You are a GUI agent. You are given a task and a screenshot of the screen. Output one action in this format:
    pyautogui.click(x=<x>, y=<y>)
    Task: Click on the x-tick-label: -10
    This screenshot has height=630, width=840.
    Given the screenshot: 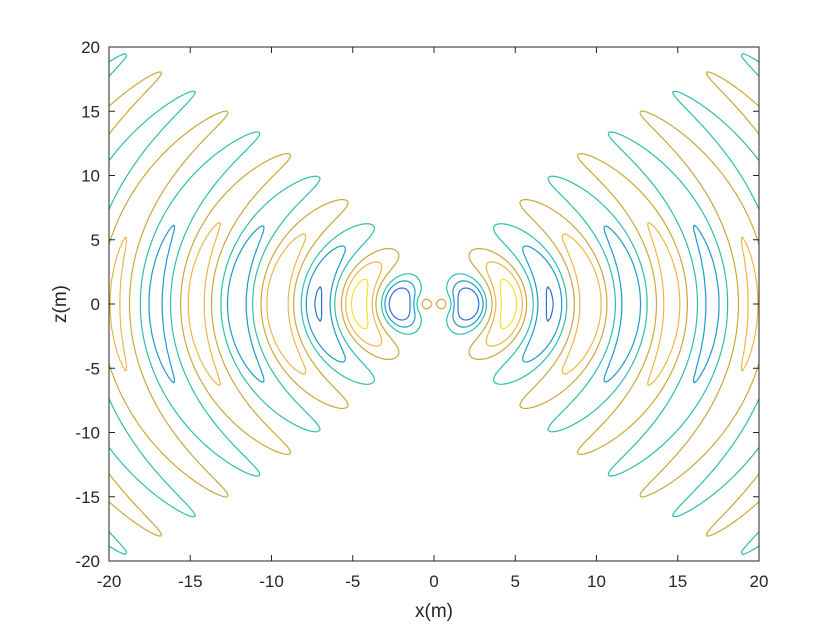 What is the action you would take?
    pyautogui.click(x=271, y=581)
    